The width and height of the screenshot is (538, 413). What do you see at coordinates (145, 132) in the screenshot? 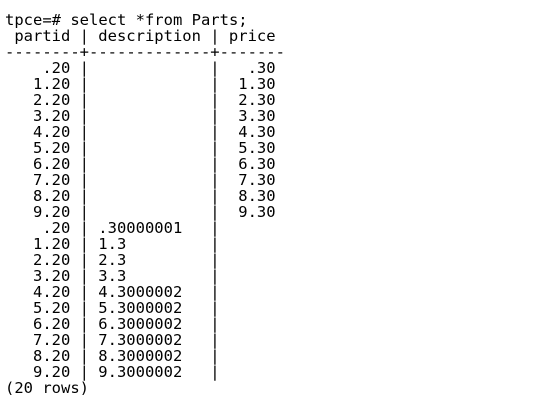
I see `table-row: 4.20 | | 4.30` at bounding box center [145, 132].